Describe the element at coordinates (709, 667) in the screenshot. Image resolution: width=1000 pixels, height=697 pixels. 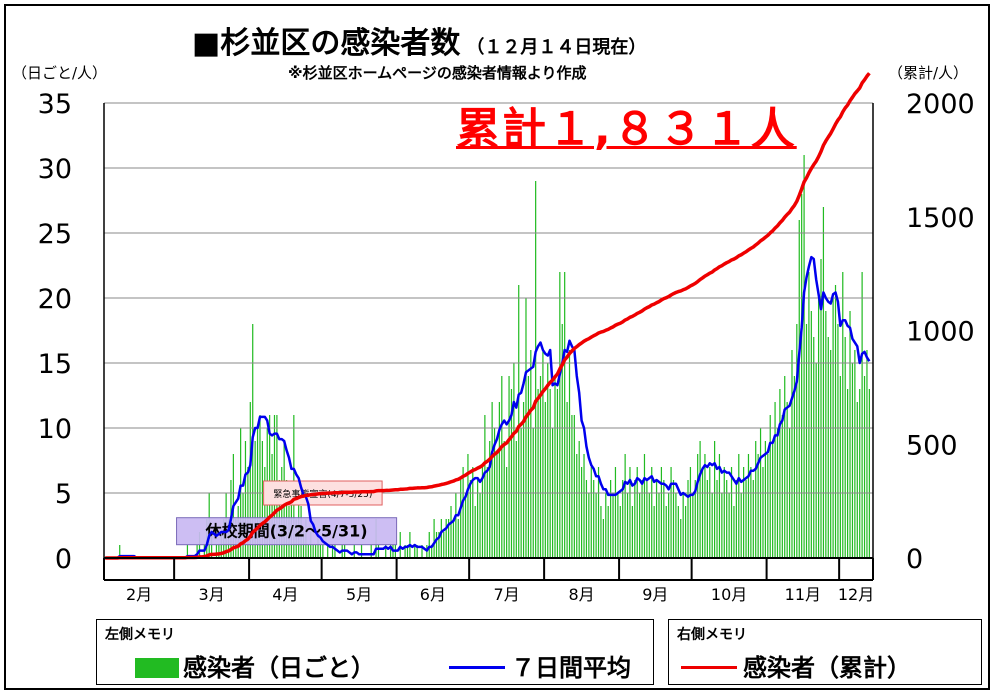
I see `legend-cum-swatch` at that location.